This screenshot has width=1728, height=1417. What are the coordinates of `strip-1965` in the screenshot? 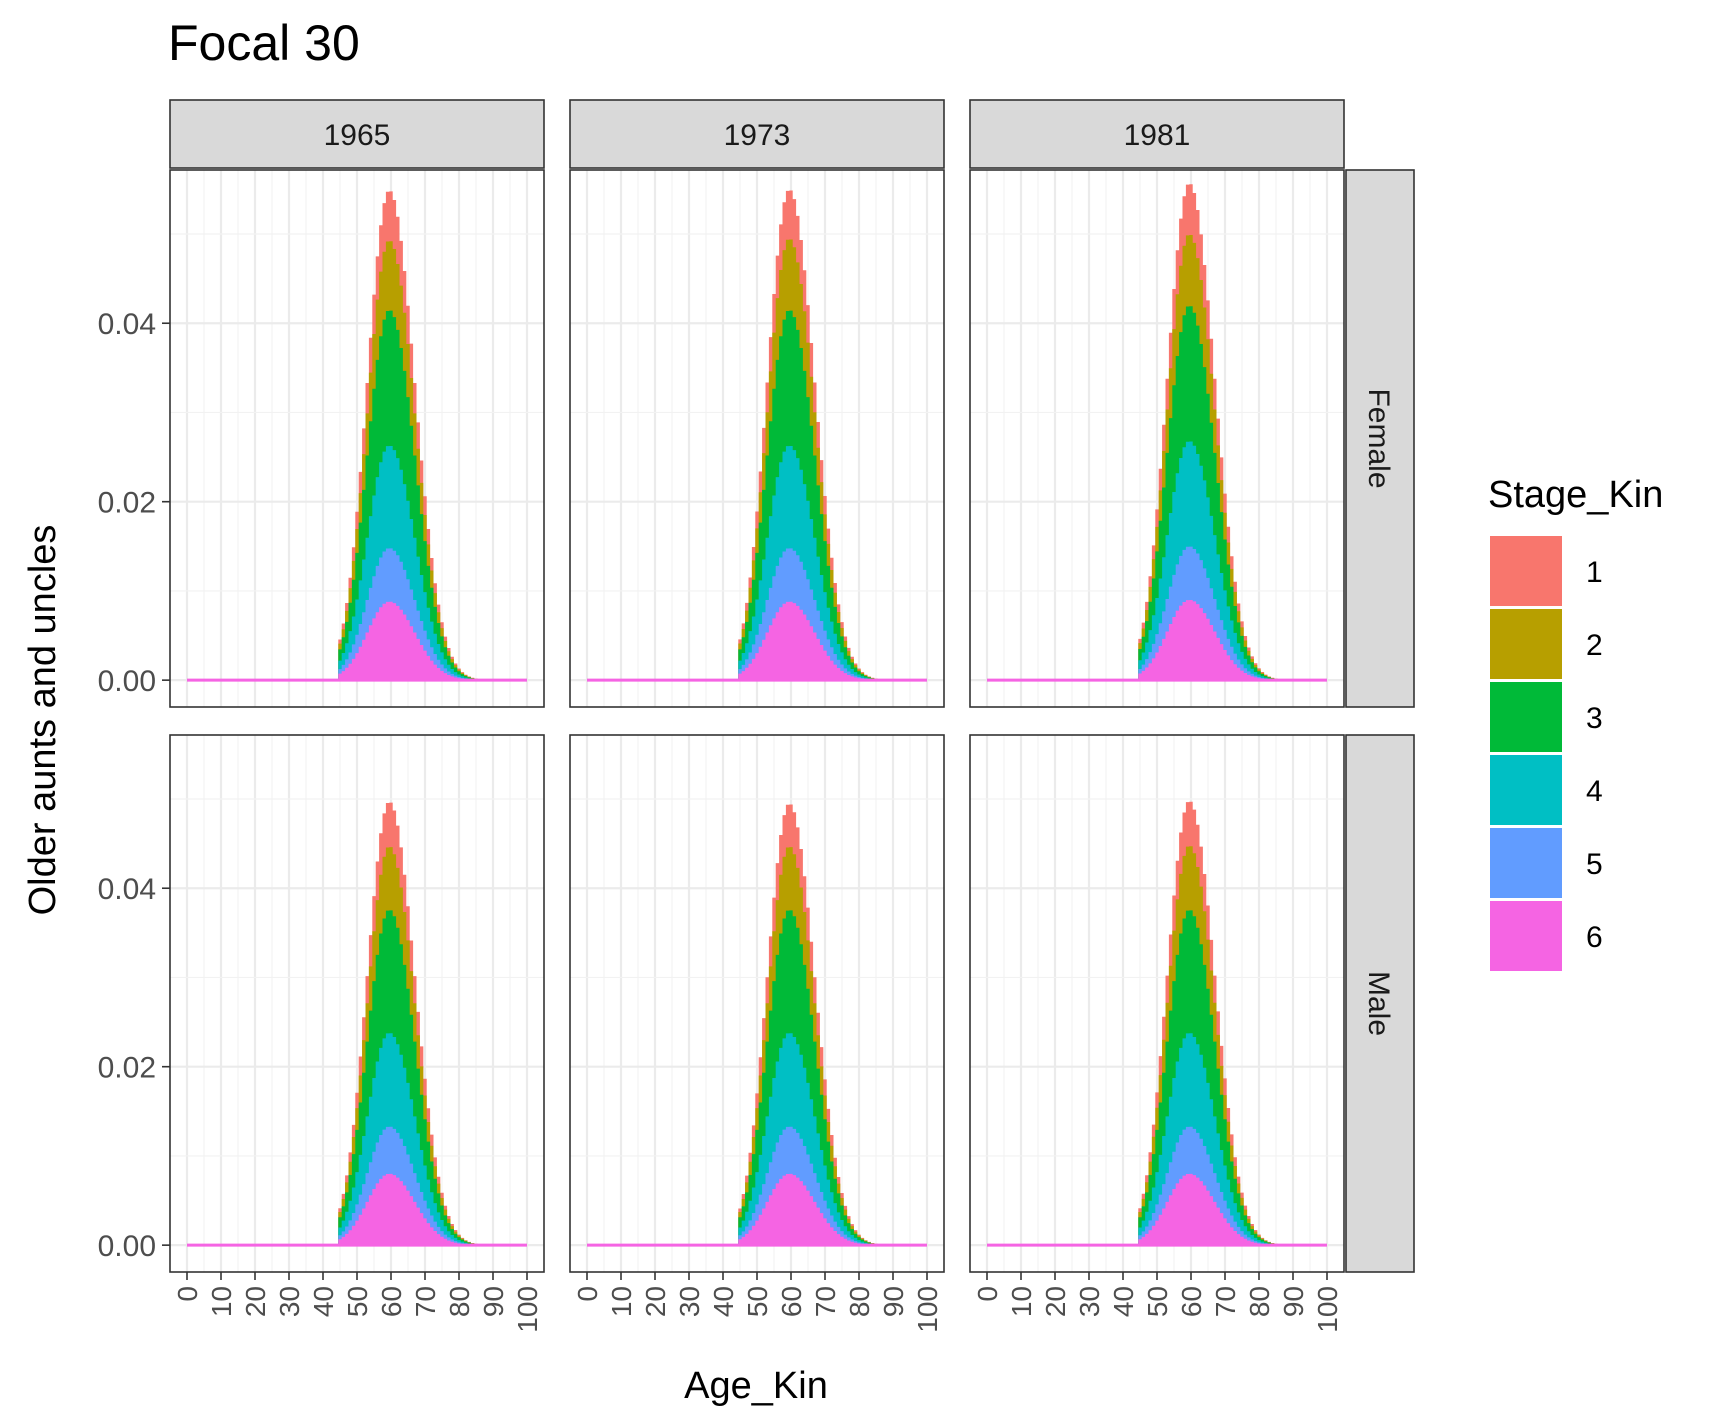 It's located at (357, 134).